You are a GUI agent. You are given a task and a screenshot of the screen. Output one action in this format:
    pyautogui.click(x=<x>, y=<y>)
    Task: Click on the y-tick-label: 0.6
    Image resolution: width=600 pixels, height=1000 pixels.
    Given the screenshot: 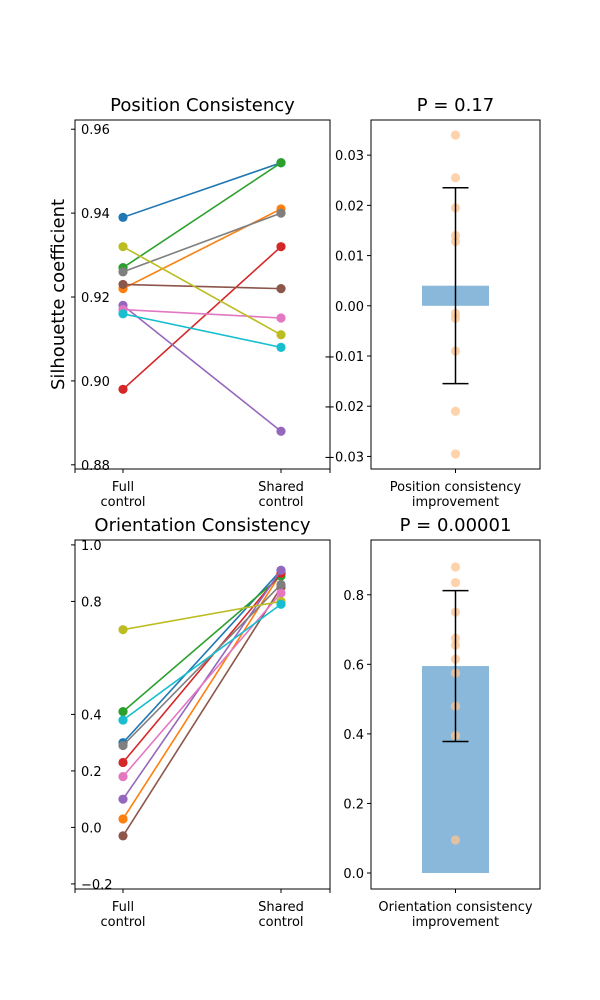 What is the action you would take?
    pyautogui.click(x=353, y=665)
    